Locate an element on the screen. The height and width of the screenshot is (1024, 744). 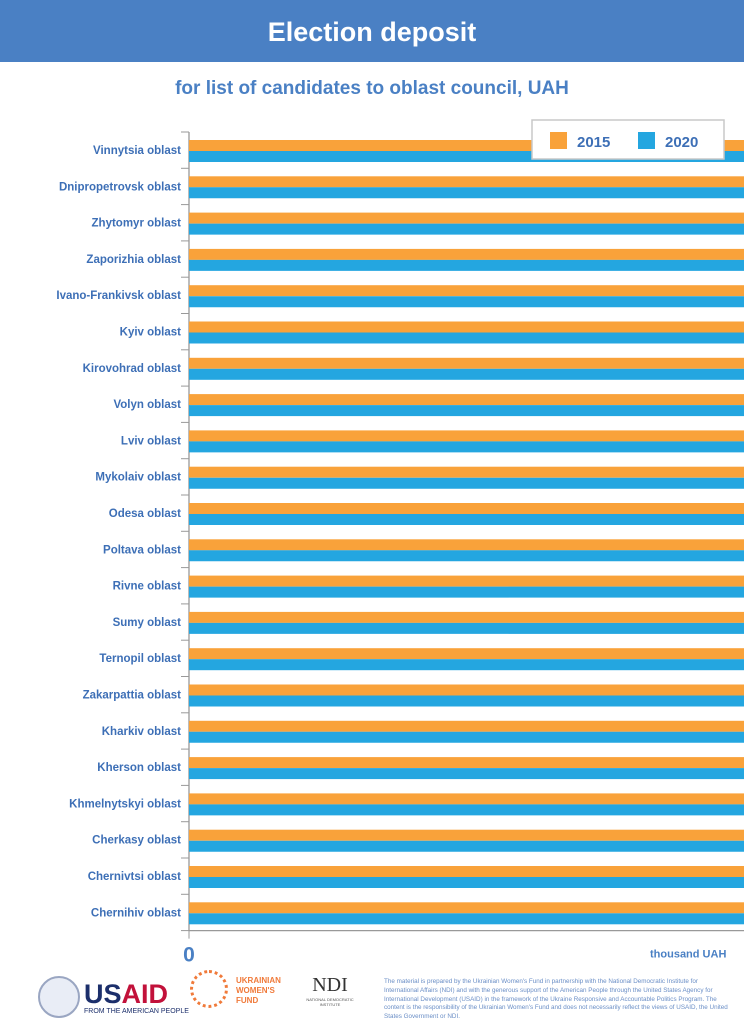
category-label: Chernivtsi oblast is located at coordinates (134, 877).